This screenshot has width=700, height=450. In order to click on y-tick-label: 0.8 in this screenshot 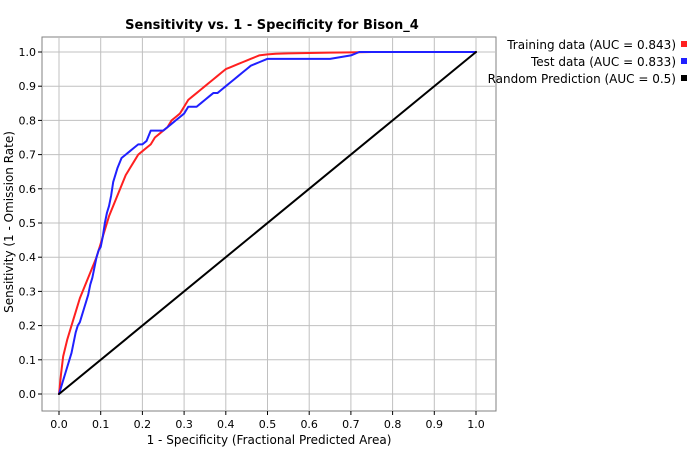, I will do `click(28, 120)`.